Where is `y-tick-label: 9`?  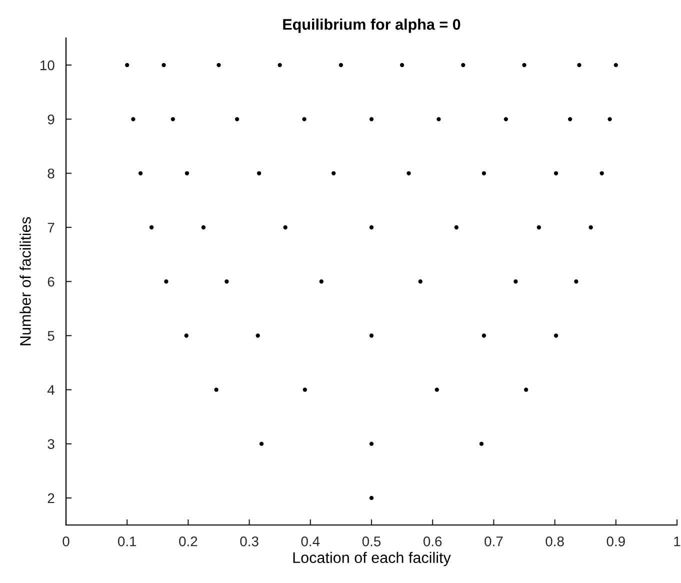
y-tick-label: 9 is located at coordinates (51, 119).